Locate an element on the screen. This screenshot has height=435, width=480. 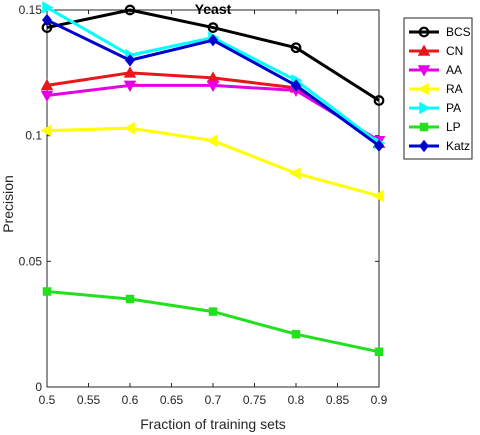
legend-label-pa: PA is located at coordinates (453, 108).